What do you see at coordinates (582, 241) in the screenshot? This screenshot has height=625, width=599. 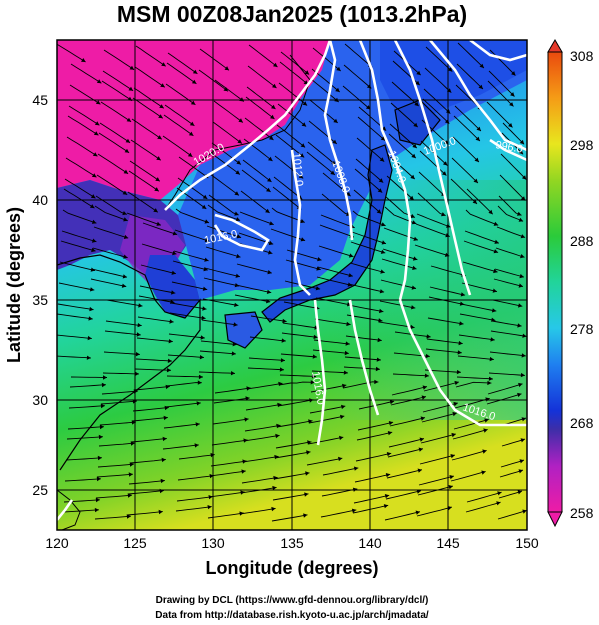 I see `colorbar-tick: 288` at bounding box center [582, 241].